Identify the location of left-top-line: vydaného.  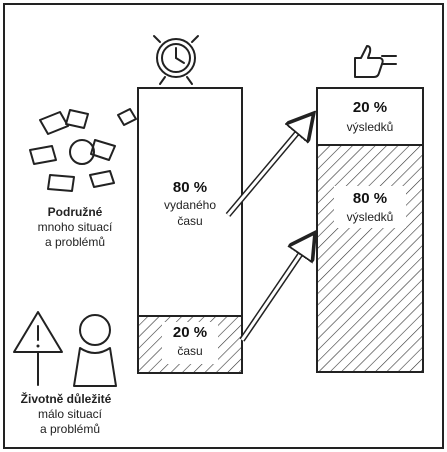
(190, 205).